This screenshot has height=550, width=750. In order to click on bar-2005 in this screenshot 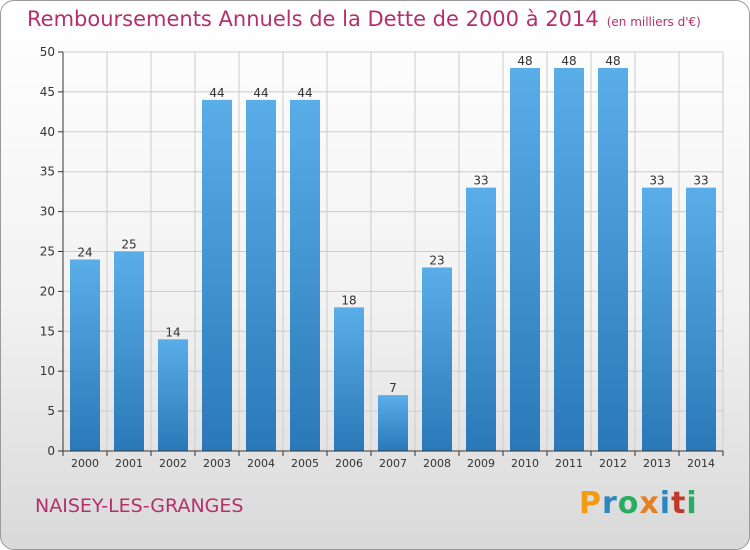, I will do `click(305, 275)`.